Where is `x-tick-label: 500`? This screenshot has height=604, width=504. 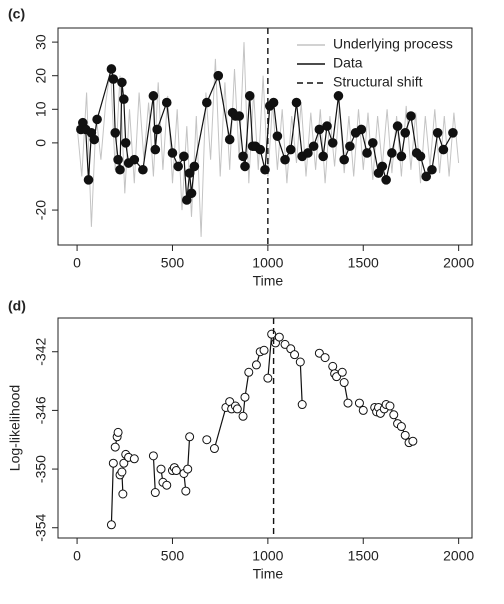
x-tick-label: 500 is located at coordinates (173, 556).